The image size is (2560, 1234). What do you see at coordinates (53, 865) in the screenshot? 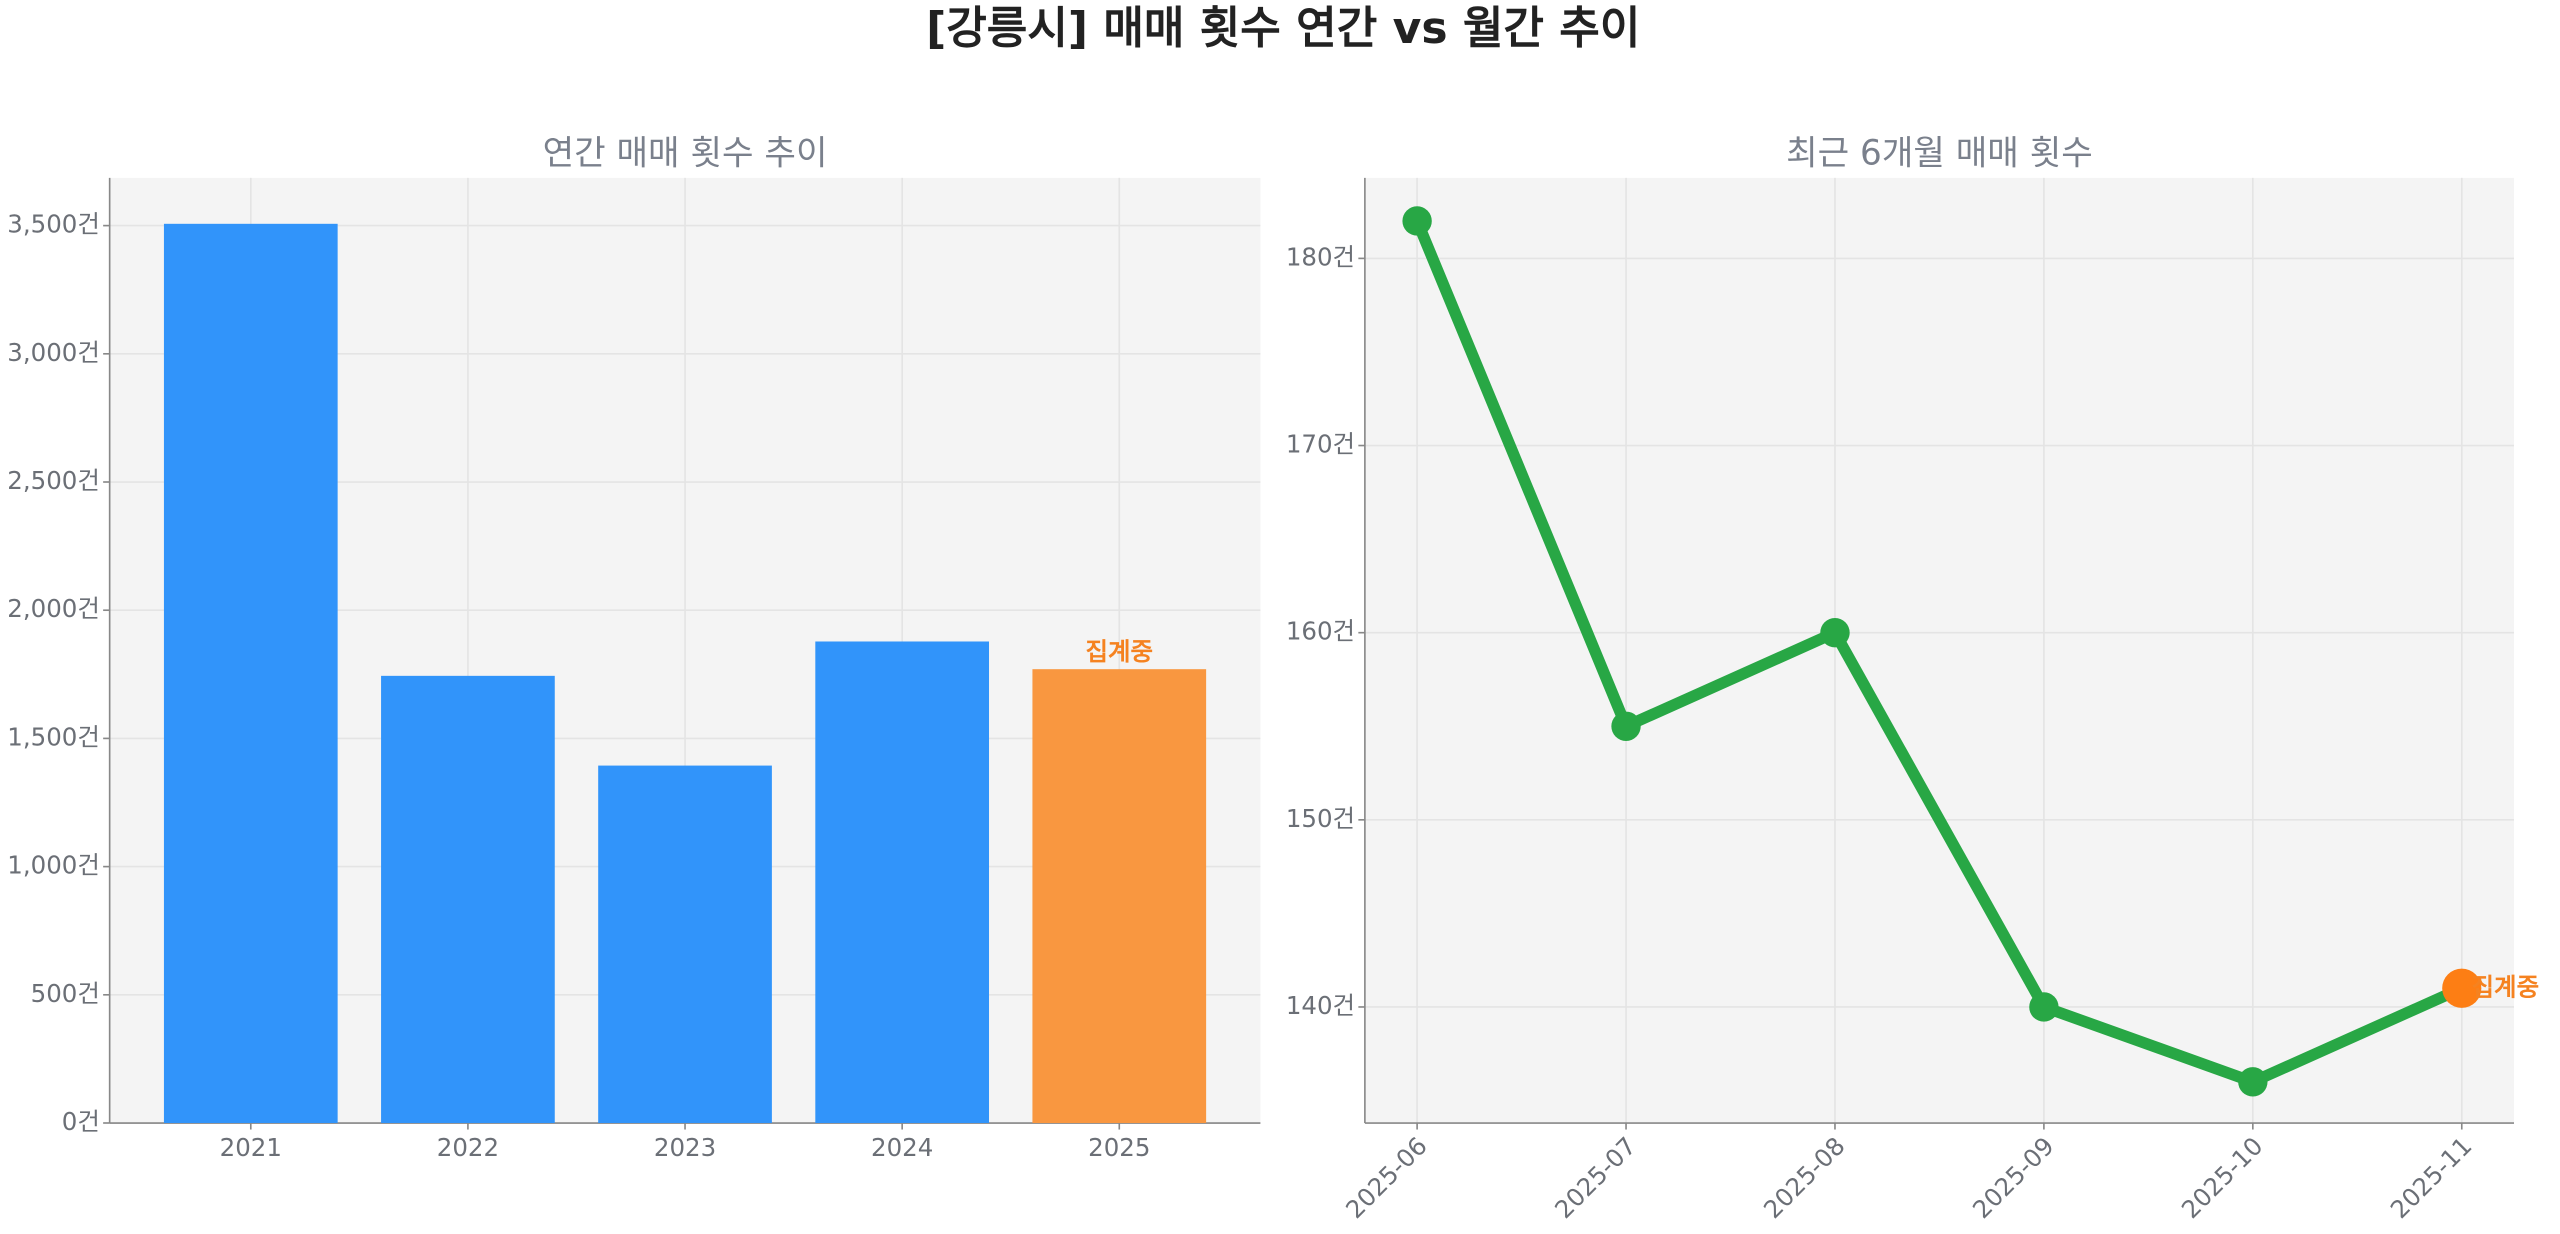
I see `y-tick-label: 1,000건` at bounding box center [53, 865].